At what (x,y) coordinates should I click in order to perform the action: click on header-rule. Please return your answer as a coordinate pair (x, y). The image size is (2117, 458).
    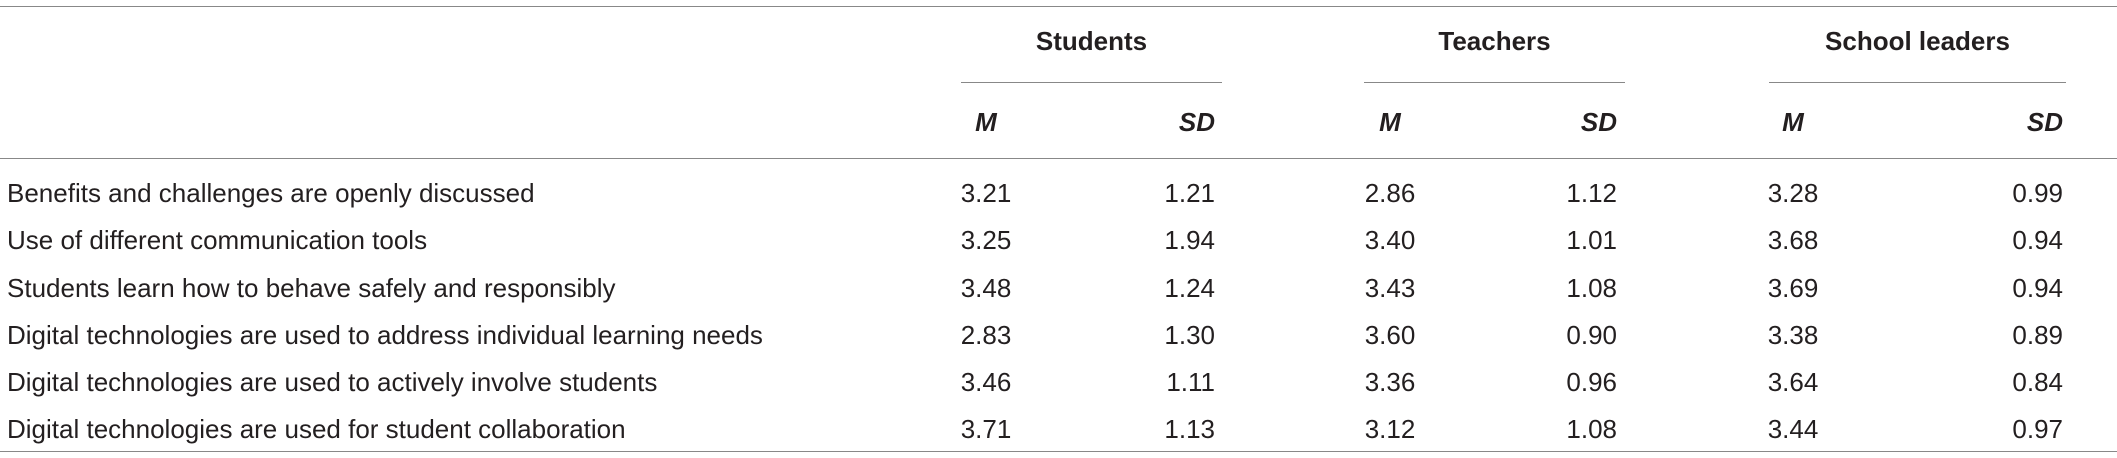
    Looking at the image, I should click on (1058, 158).